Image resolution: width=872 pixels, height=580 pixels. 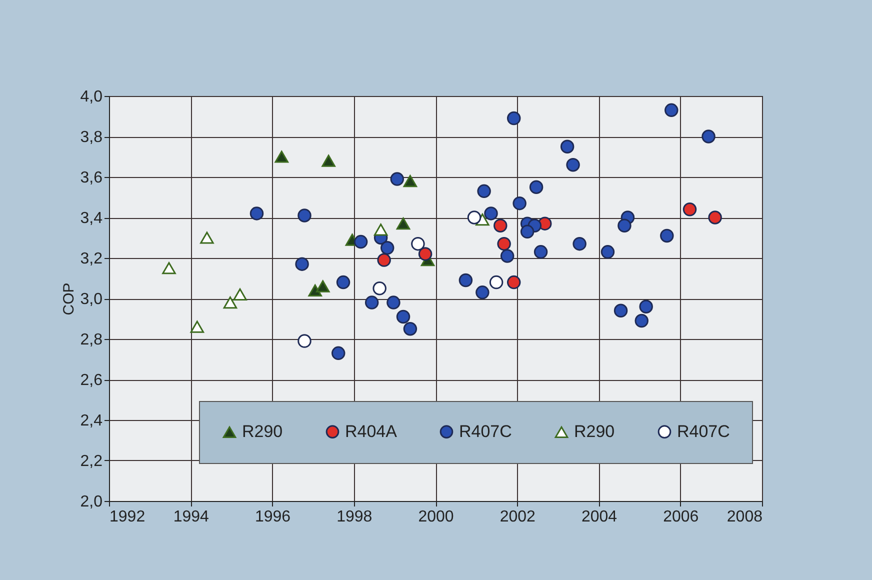 What do you see at coordinates (128, 517) in the screenshot?
I see `x-tick-label: 1992` at bounding box center [128, 517].